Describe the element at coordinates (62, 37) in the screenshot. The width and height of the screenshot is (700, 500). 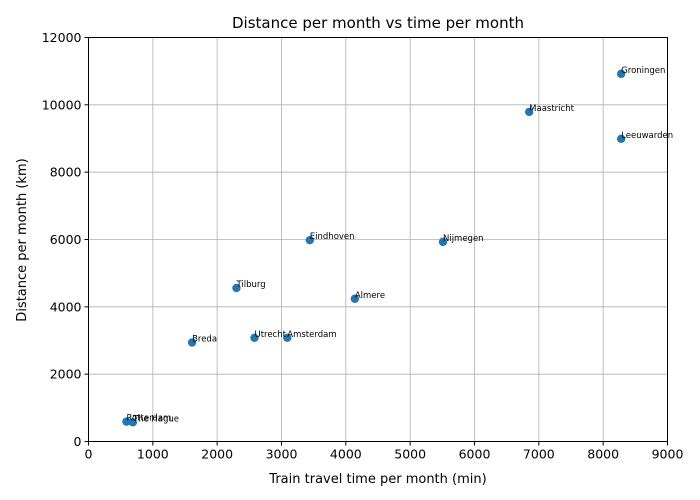
I see `y-tick-label: 12000` at that location.